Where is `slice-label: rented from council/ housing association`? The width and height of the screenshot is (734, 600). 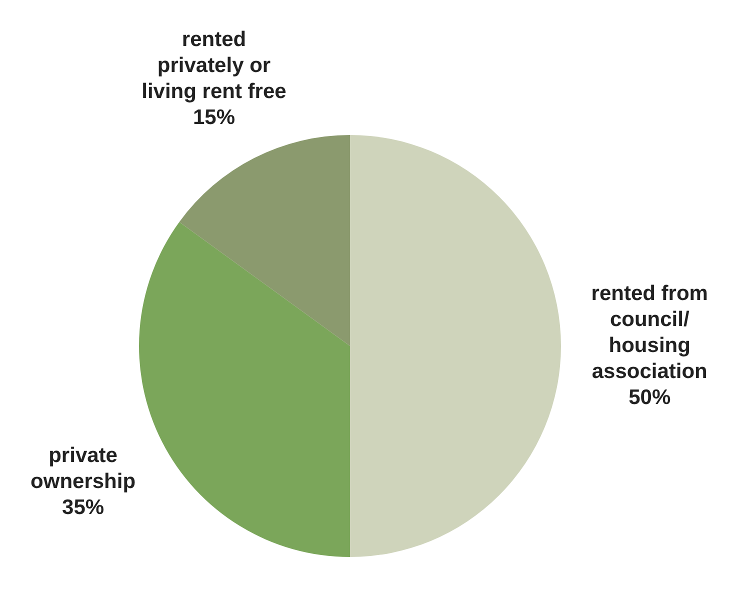 slice-label: rented from council/ housing association is located at coordinates (649, 332).